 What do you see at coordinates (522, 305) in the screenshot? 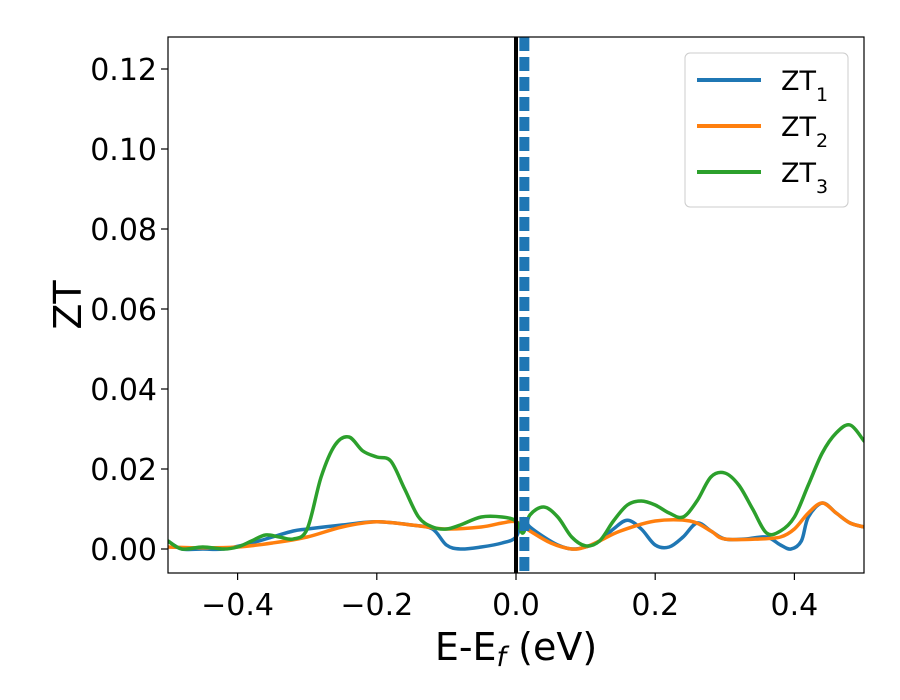
I see `reference-lines` at bounding box center [522, 305].